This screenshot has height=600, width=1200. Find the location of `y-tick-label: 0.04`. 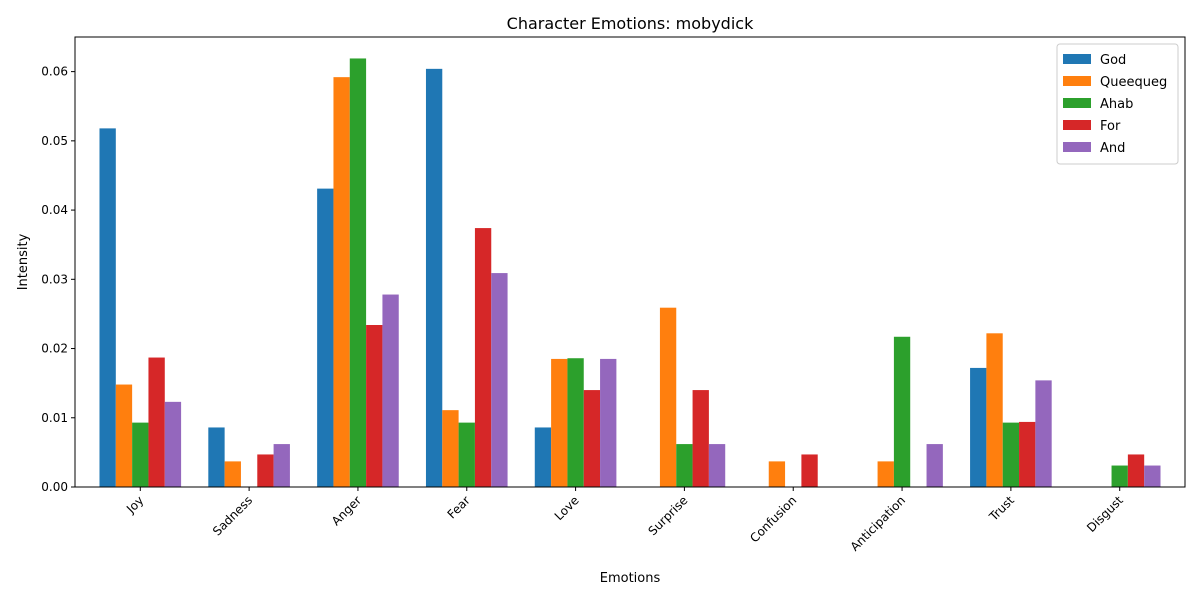

y-tick-label: 0.04 is located at coordinates (54, 210).